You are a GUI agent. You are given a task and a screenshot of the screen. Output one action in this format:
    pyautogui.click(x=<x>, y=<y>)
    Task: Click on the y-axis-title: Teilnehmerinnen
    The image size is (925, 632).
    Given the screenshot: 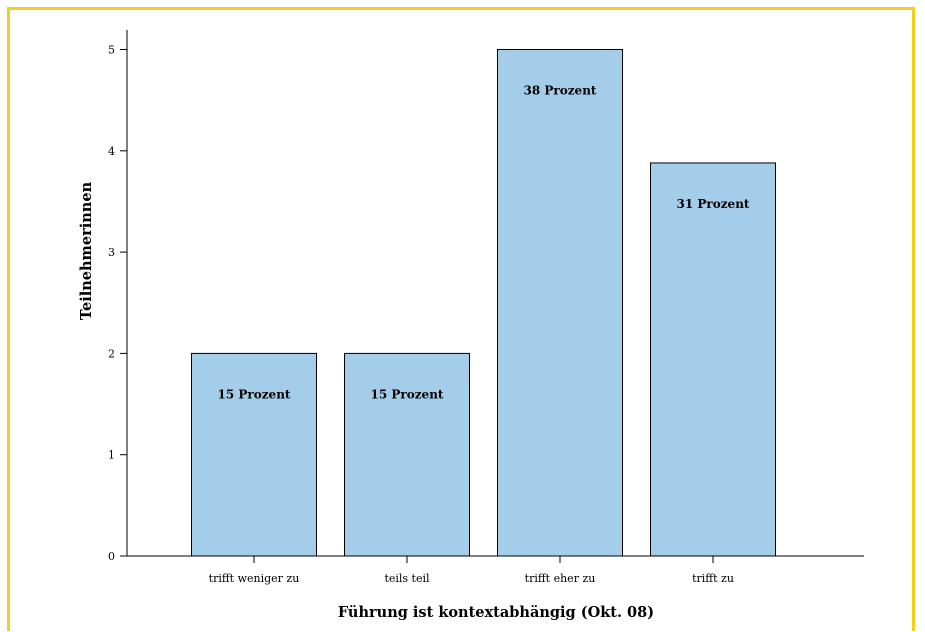 What is the action you would take?
    pyautogui.click(x=86, y=250)
    